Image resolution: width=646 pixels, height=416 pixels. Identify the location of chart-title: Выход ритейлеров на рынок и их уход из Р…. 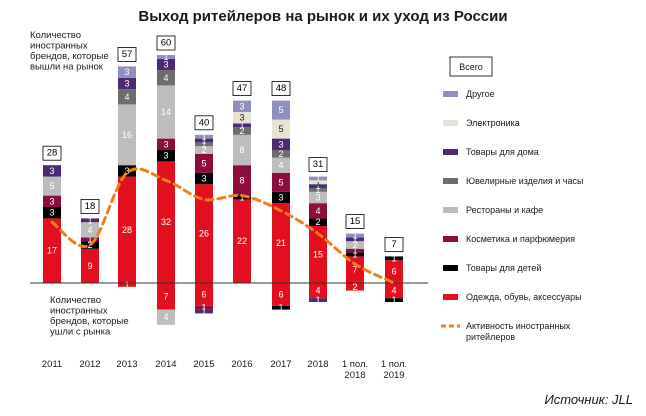
(322, 16).